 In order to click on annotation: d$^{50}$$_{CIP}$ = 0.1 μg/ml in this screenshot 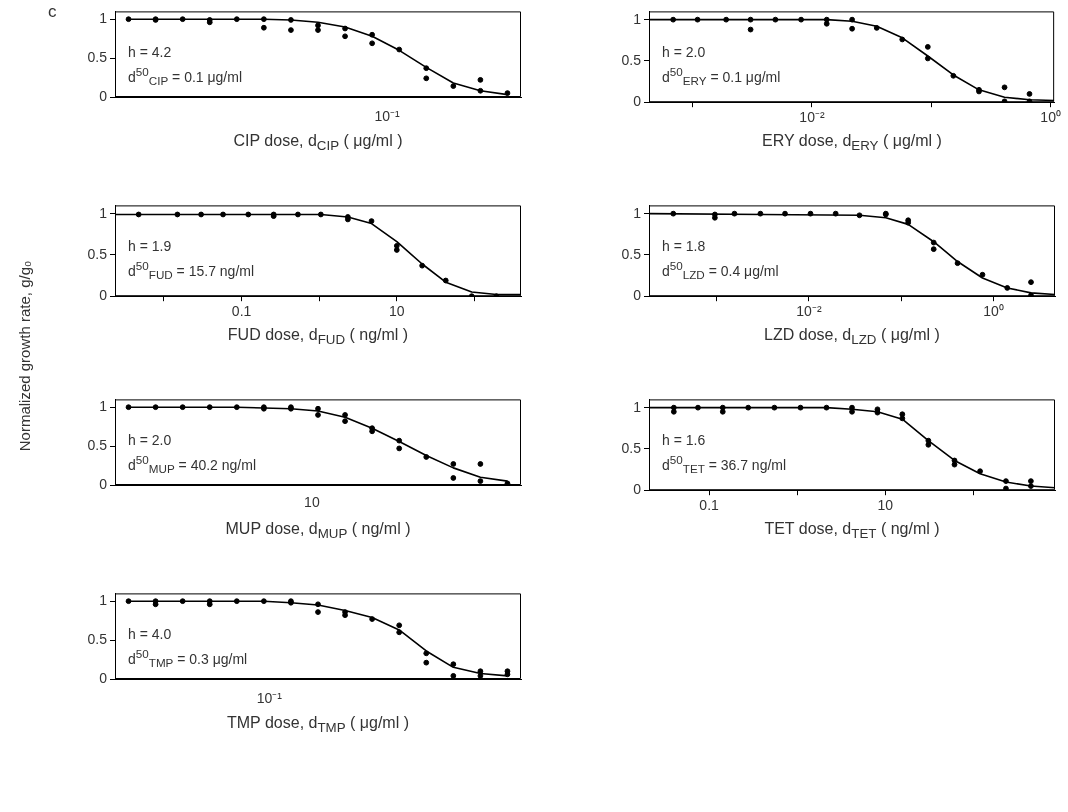, I will do `click(185, 76)`.